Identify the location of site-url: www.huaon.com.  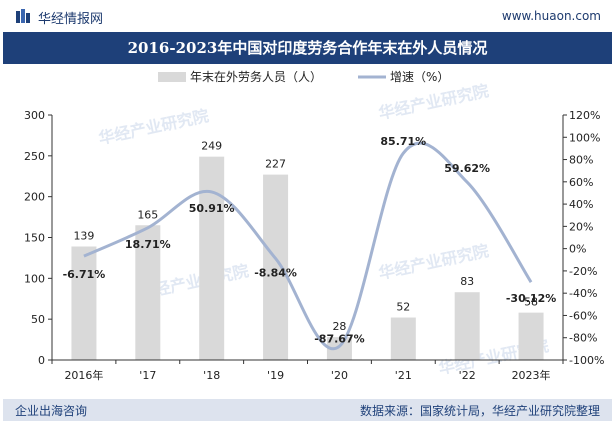
(551, 16).